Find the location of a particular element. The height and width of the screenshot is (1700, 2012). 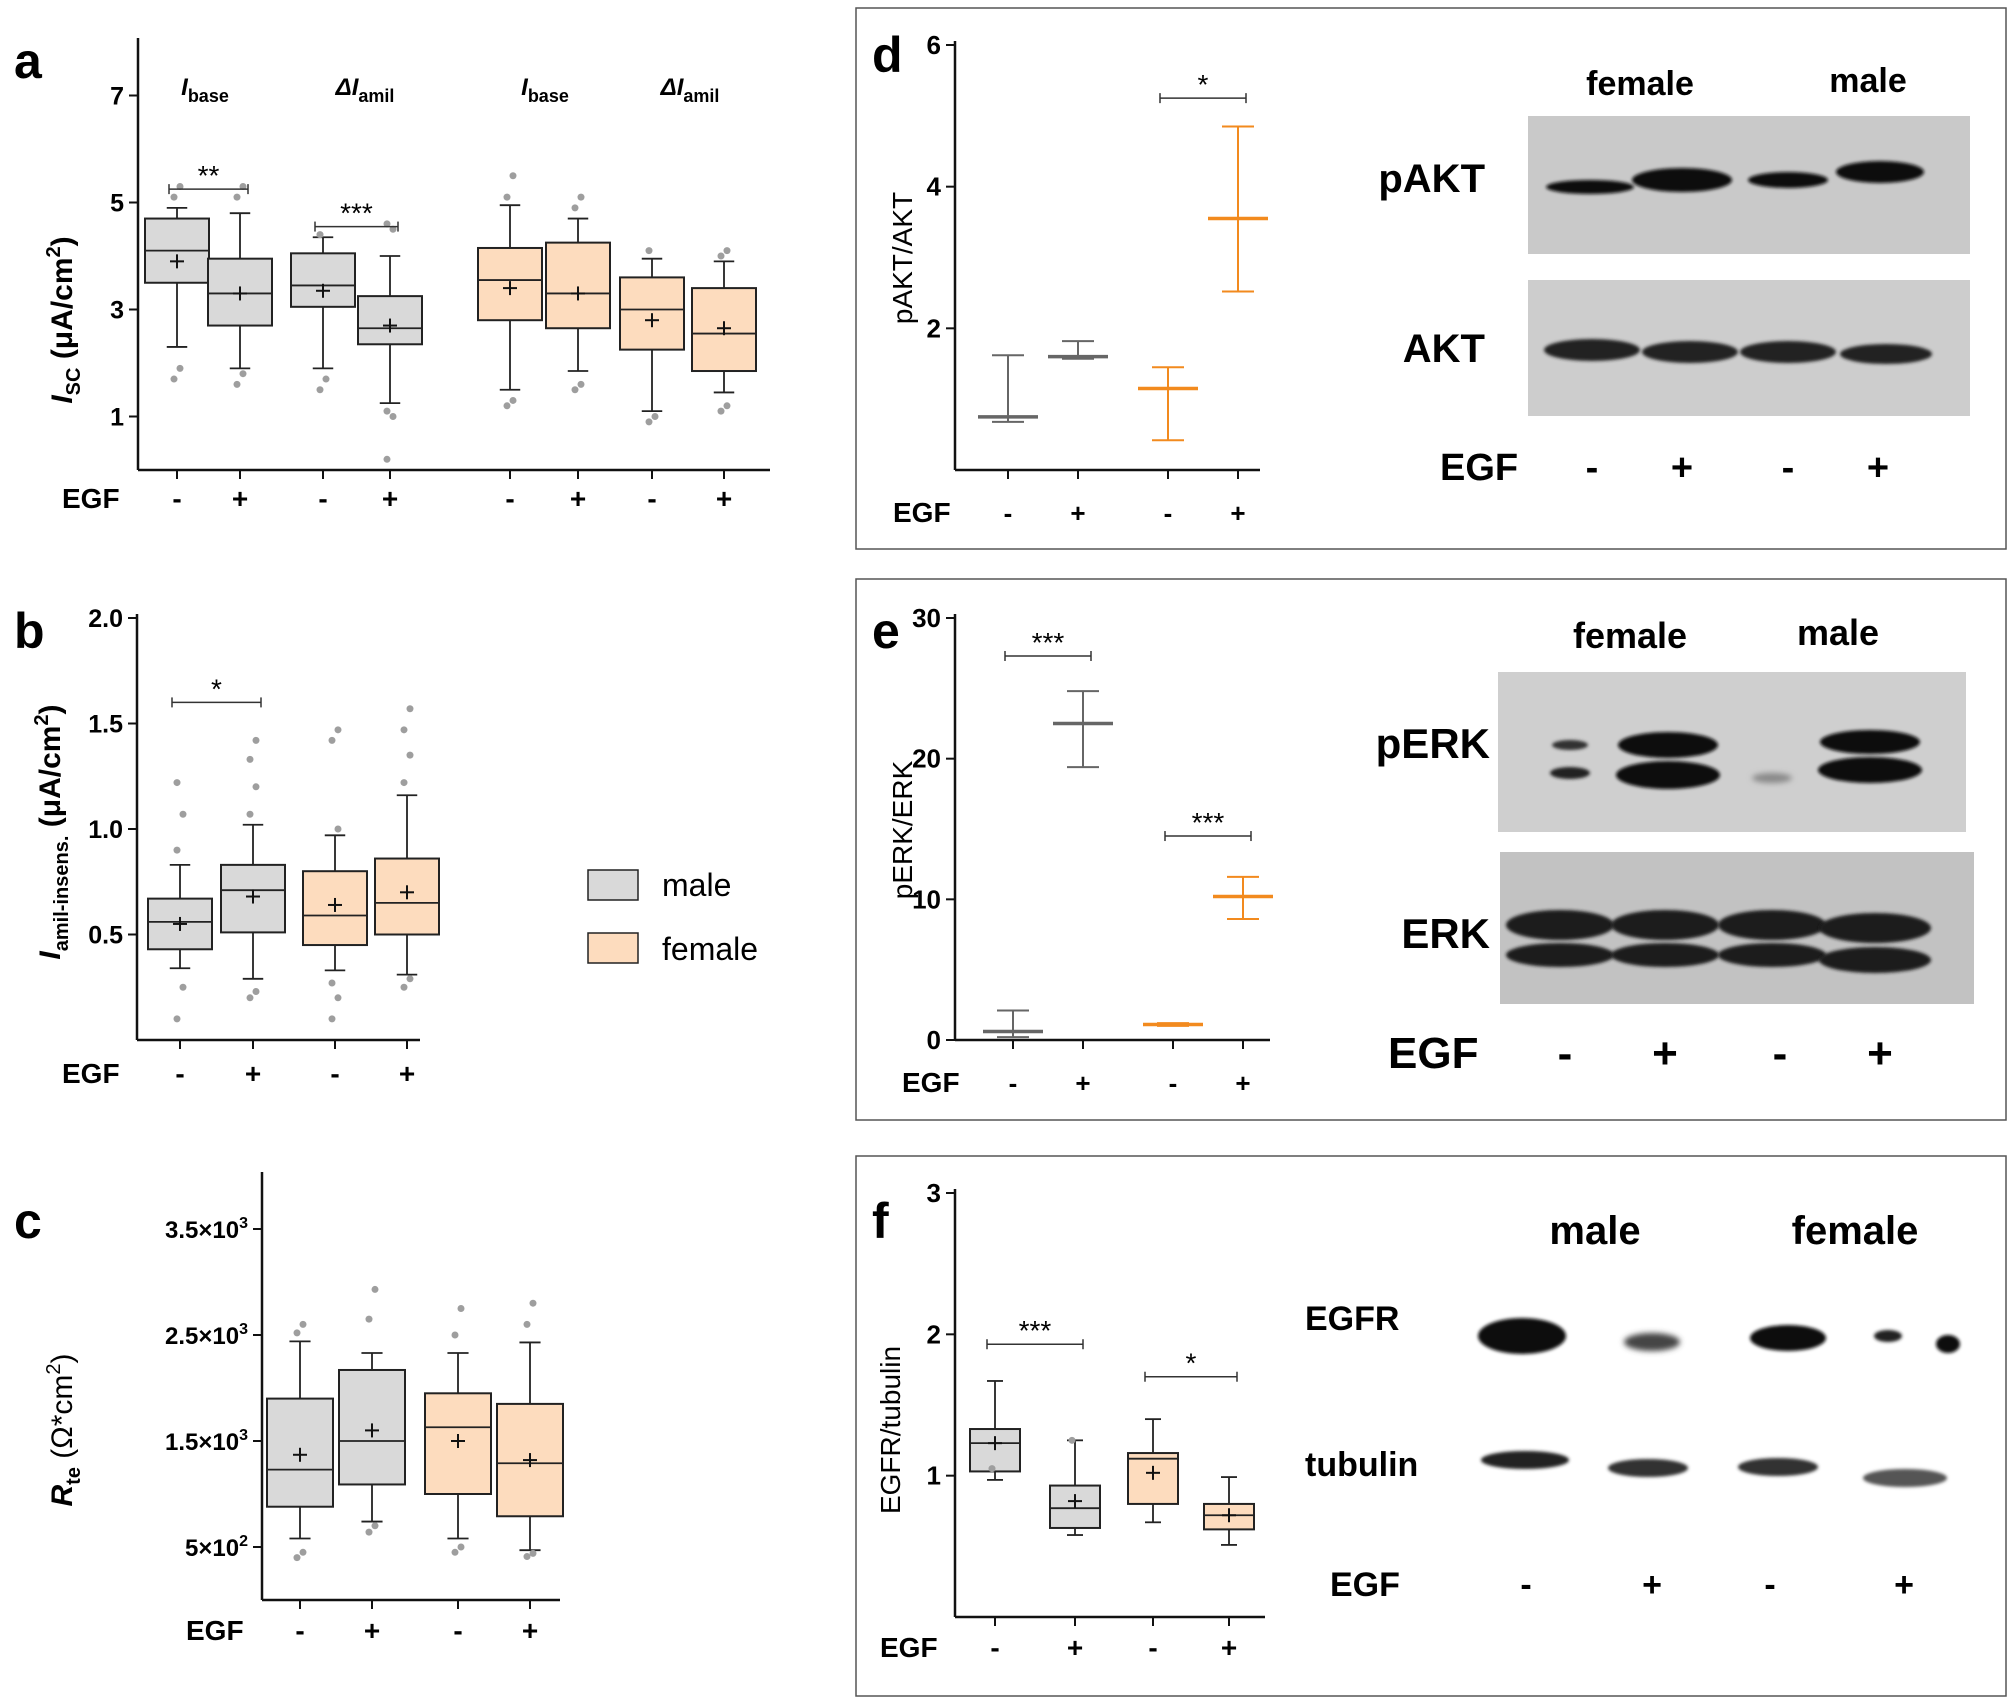

blot-f-row-1: EGFR is located at coordinates (1352, 1319).